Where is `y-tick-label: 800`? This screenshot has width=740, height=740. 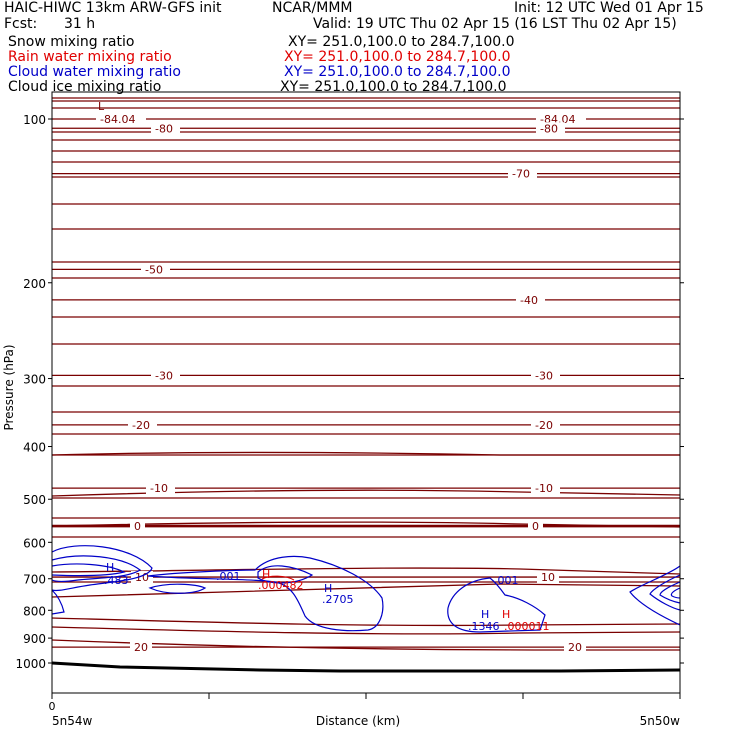 y-tick-label: 800 is located at coordinates (34, 611).